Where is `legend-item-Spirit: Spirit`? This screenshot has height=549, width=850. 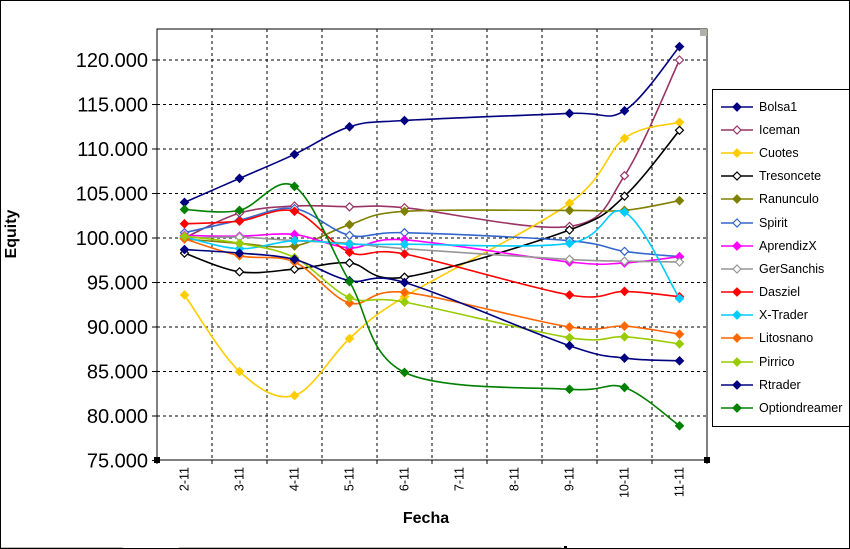
legend-item-Spirit: Spirit is located at coordinates (784, 222).